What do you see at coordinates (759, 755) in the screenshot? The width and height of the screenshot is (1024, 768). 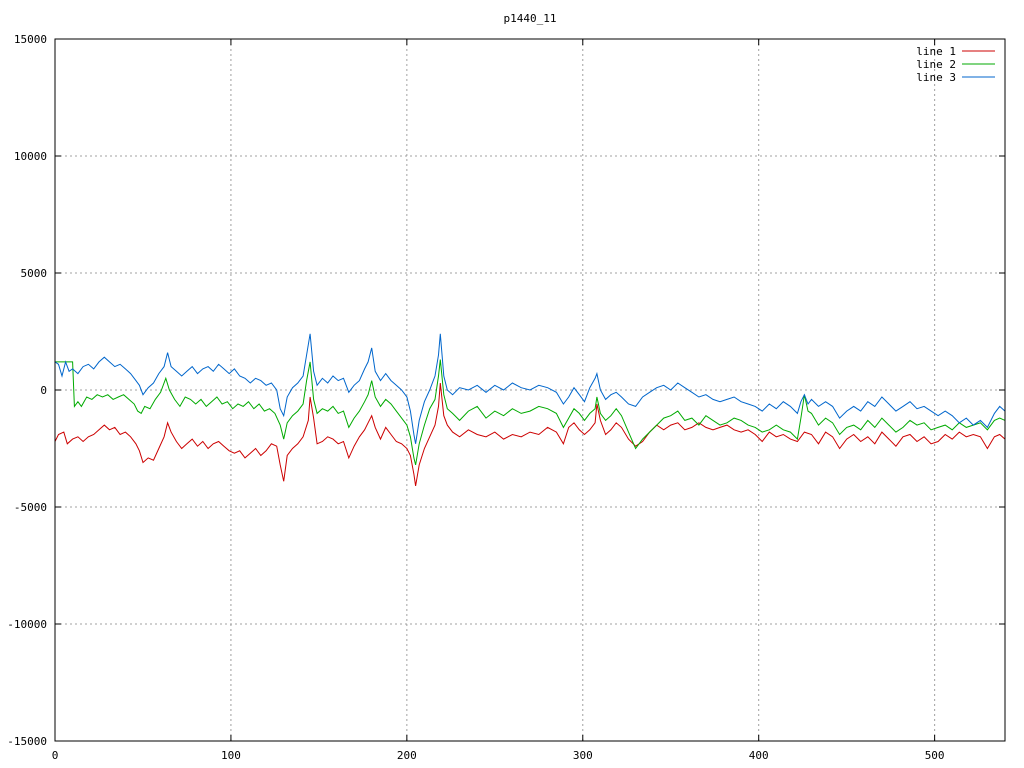 I see `x-tick-label: 400` at bounding box center [759, 755].